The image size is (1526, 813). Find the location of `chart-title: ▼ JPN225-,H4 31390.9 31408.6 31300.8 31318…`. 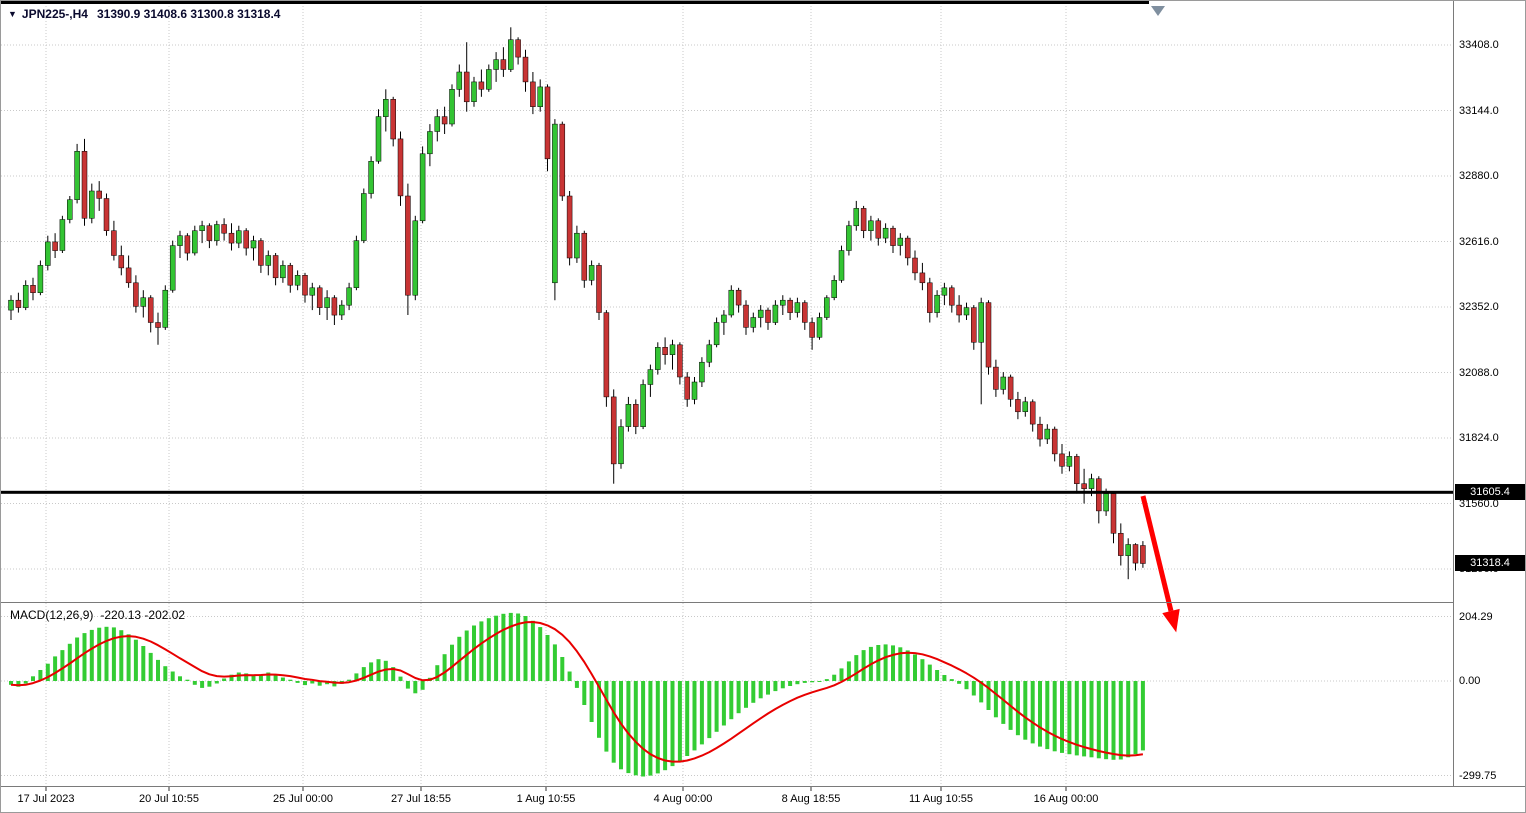

chart-title: ▼ JPN225-,H4 31390.9 31408.6 31300.8 31318… is located at coordinates (144, 14).